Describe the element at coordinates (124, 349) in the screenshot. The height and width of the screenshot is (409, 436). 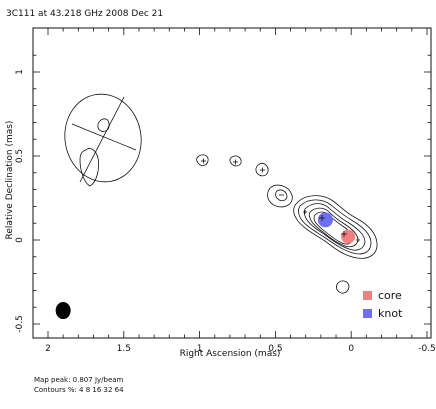
I see `x-tick-label: 1.5` at that location.